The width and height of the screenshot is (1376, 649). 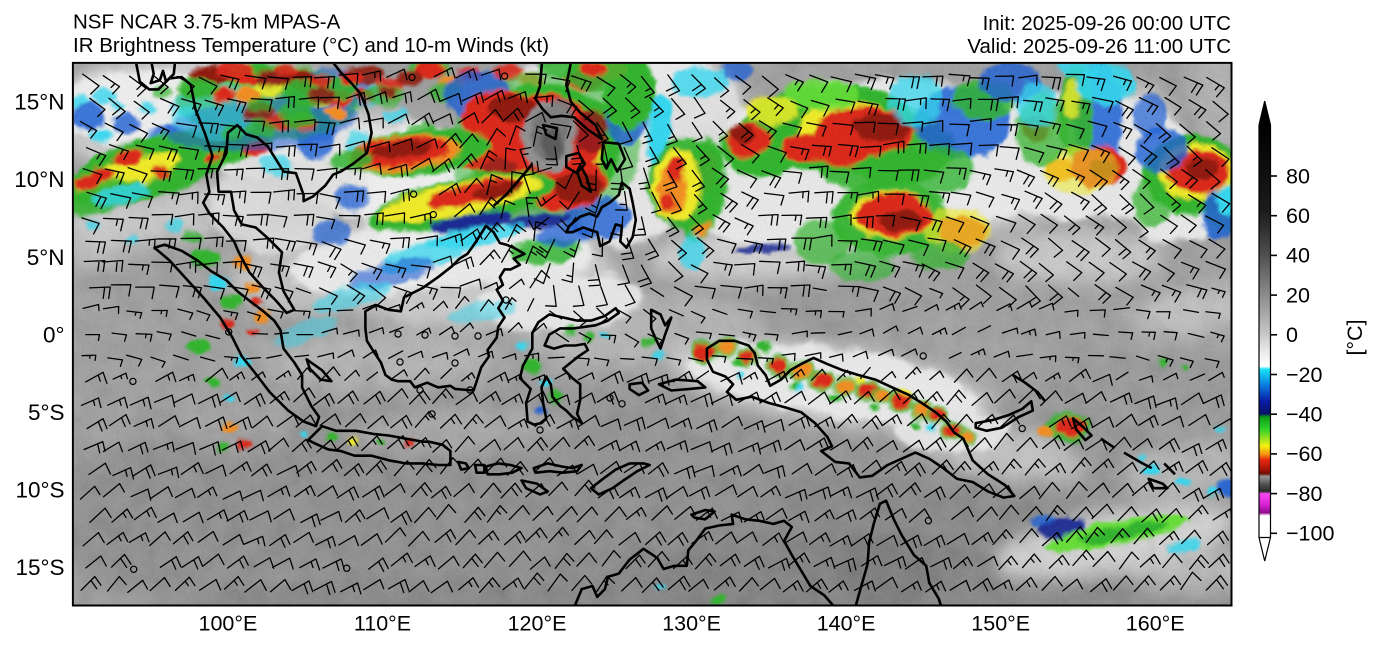 What do you see at coordinates (1107, 23) in the screenshot?
I see `svg-text: Init: 2025-09-26 00:00 UTC` at bounding box center [1107, 23].